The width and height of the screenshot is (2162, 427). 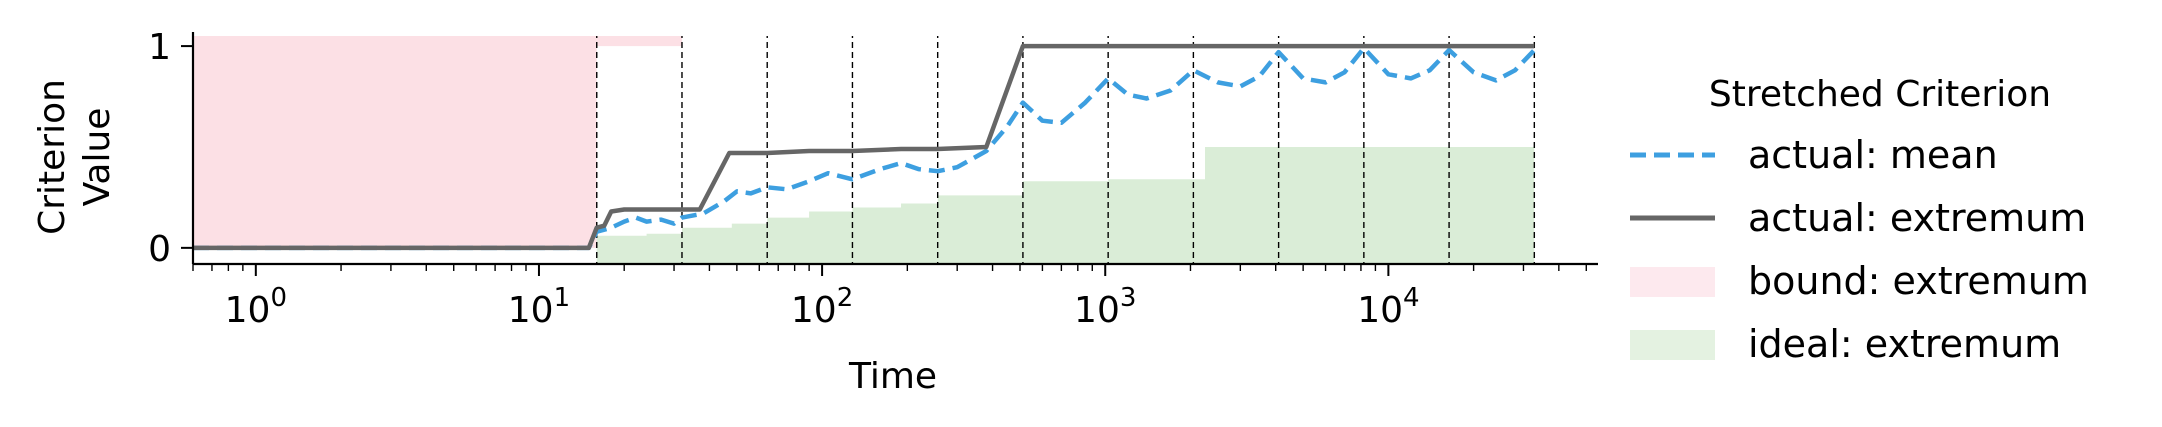 I want to click on x-tick-label: 10⁴, so click(x=1388, y=307).